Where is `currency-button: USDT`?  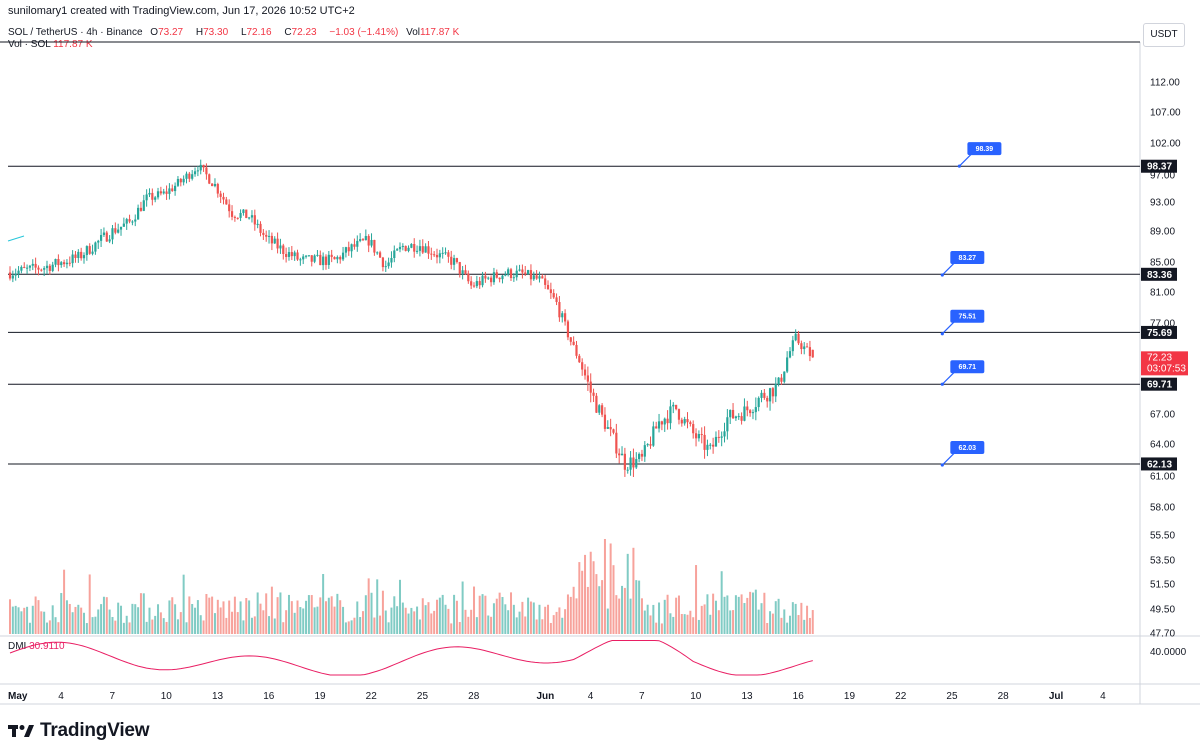 currency-button: USDT is located at coordinates (1164, 35).